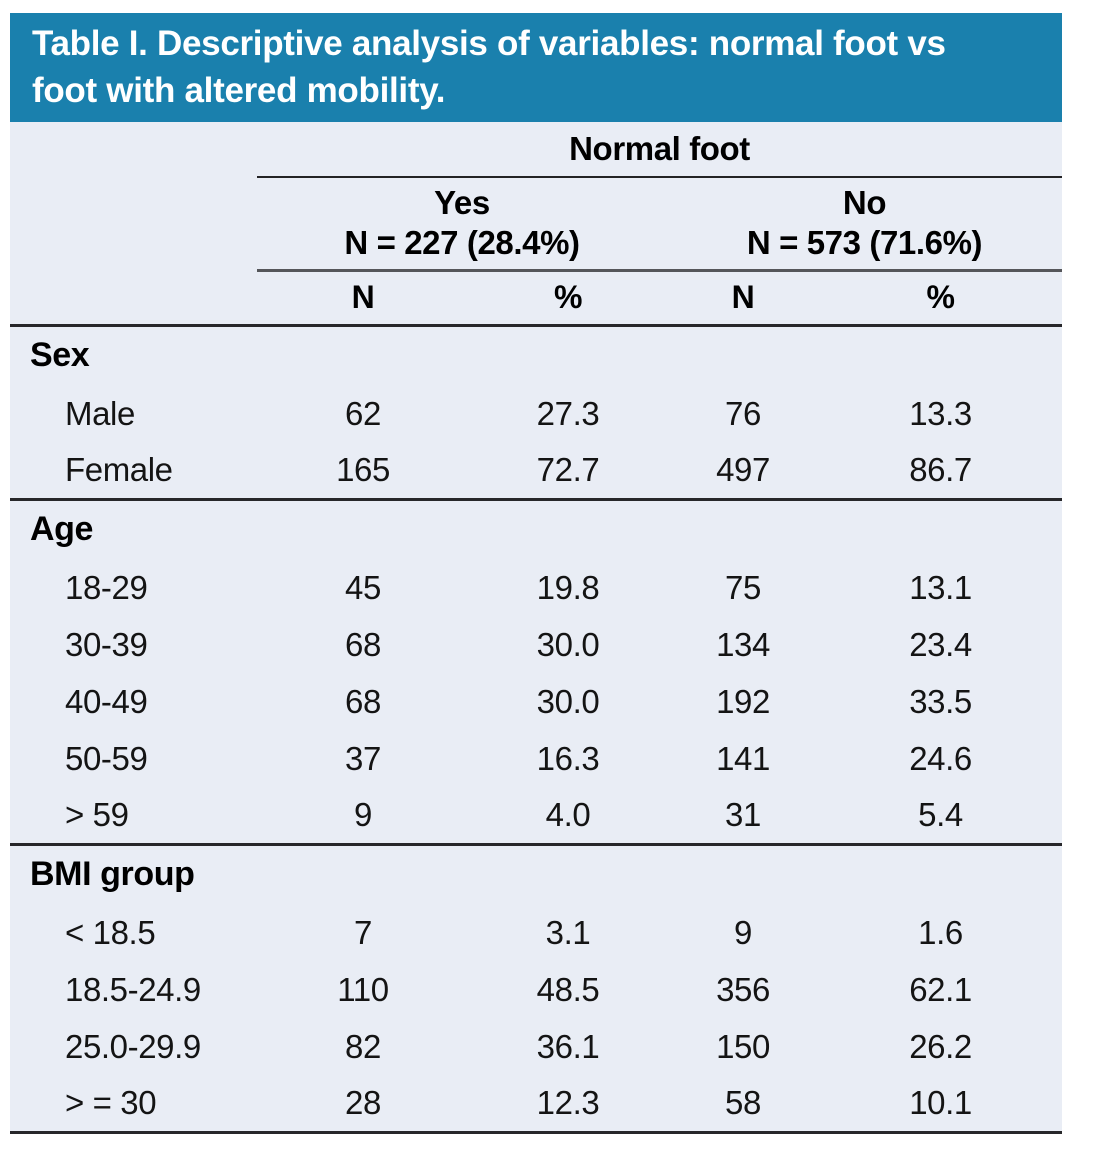  I want to click on cell-value: 86.7, so click(941, 471).